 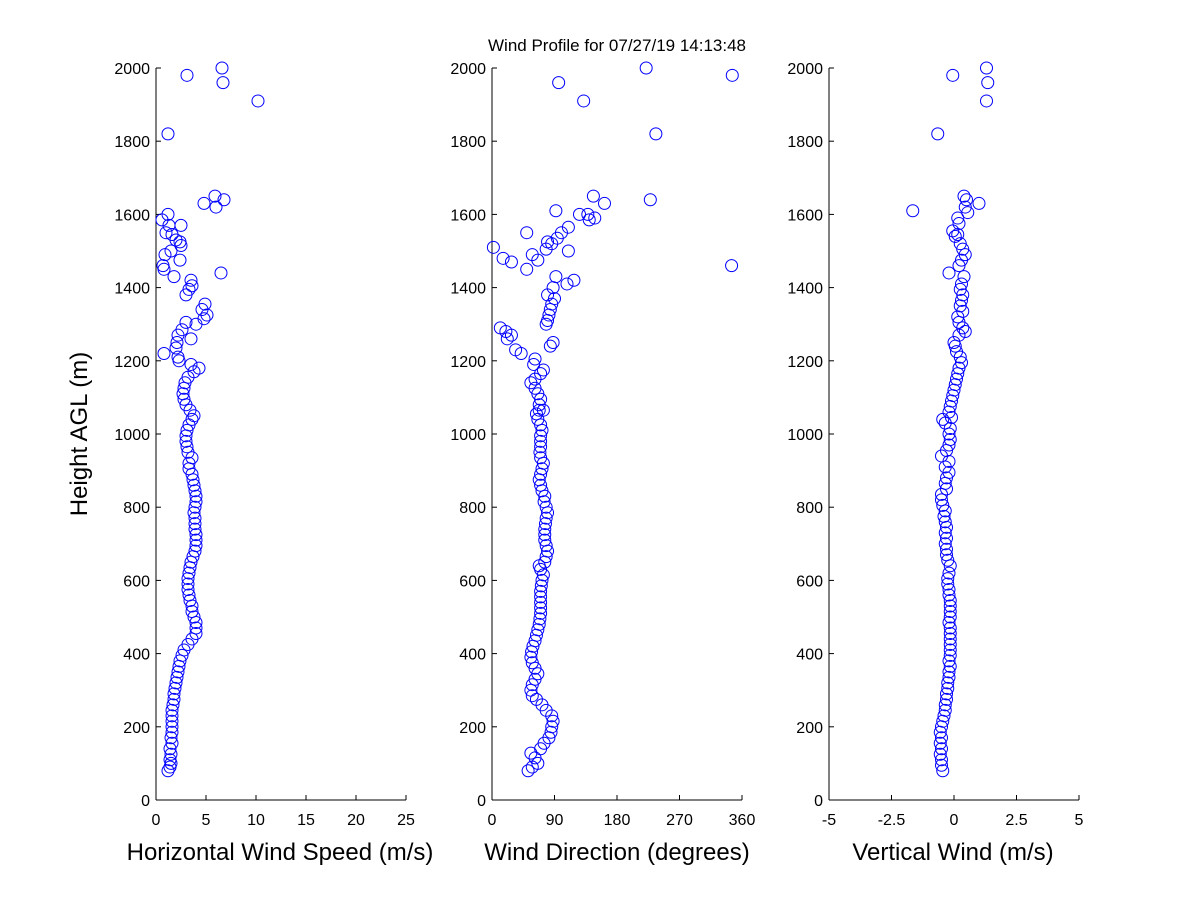 I want to click on y-tick-label-horizontal-wind-speed: 0, so click(x=145, y=801).